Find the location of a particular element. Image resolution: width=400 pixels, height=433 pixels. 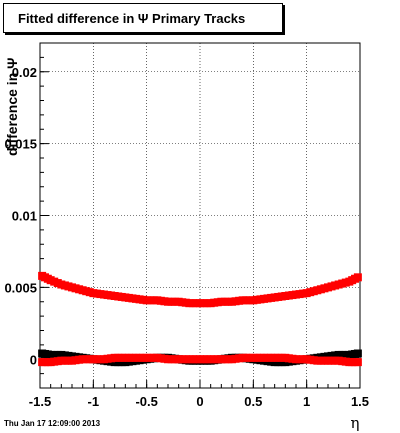

y-tick-label: 0.02 is located at coordinates (24, 72).